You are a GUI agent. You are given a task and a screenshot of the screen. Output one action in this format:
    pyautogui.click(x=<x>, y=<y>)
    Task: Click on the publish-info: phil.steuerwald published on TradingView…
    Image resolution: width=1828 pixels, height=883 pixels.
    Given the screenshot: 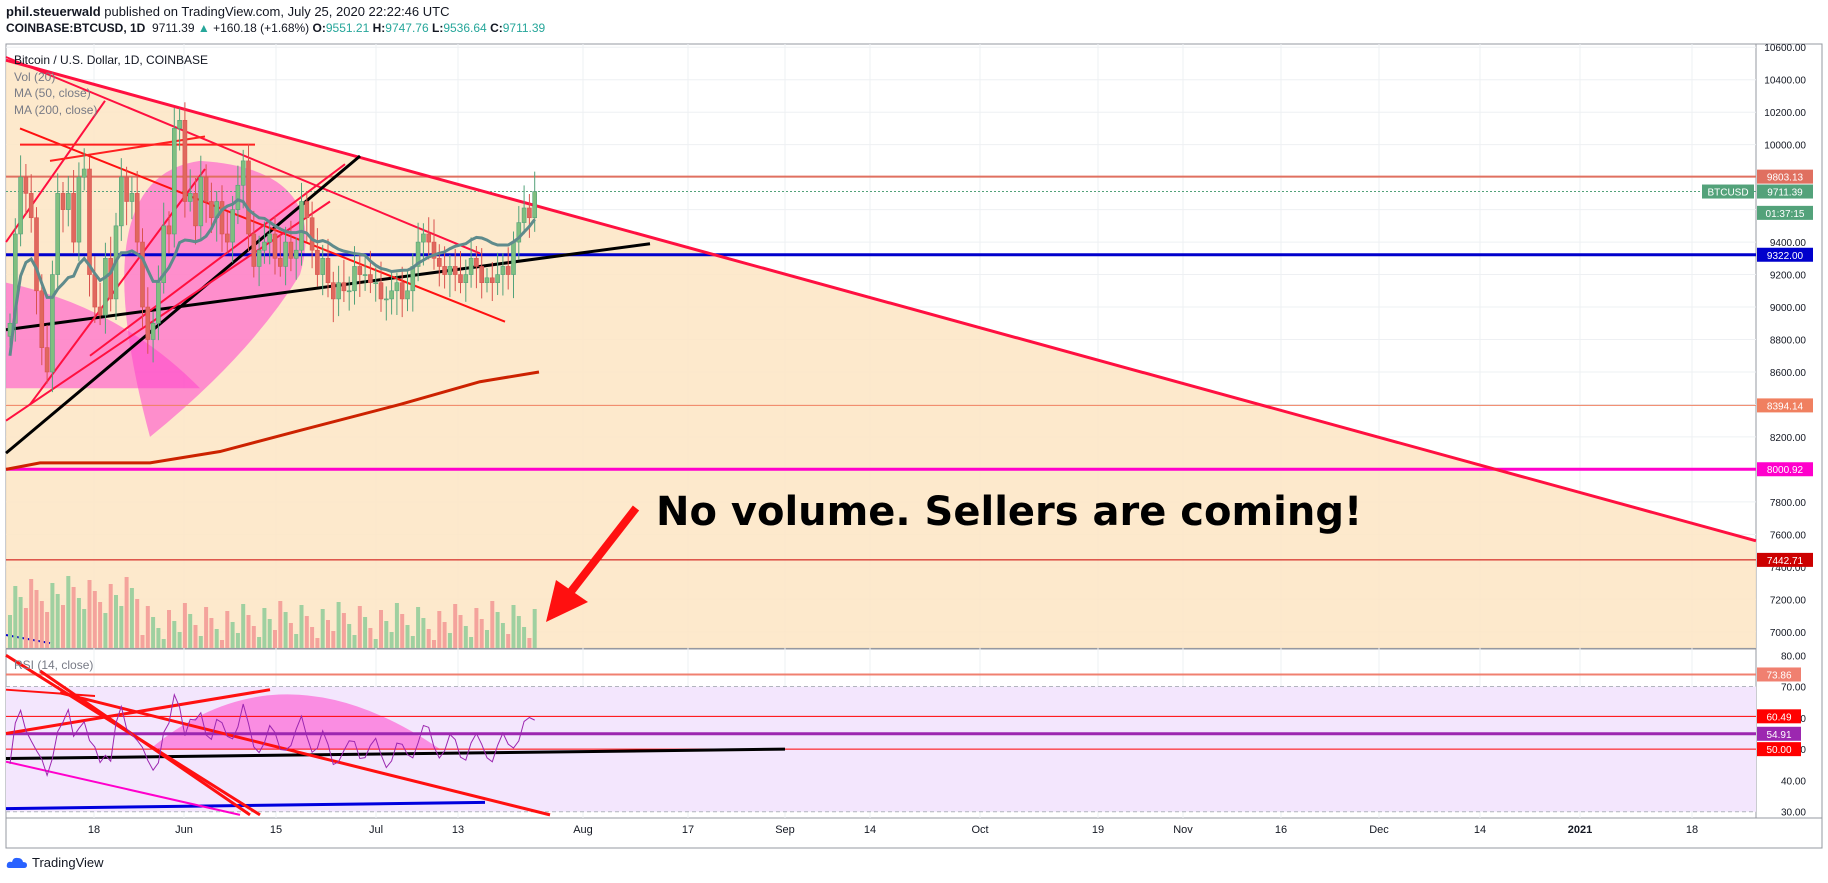 What is the action you would take?
    pyautogui.click(x=227, y=11)
    